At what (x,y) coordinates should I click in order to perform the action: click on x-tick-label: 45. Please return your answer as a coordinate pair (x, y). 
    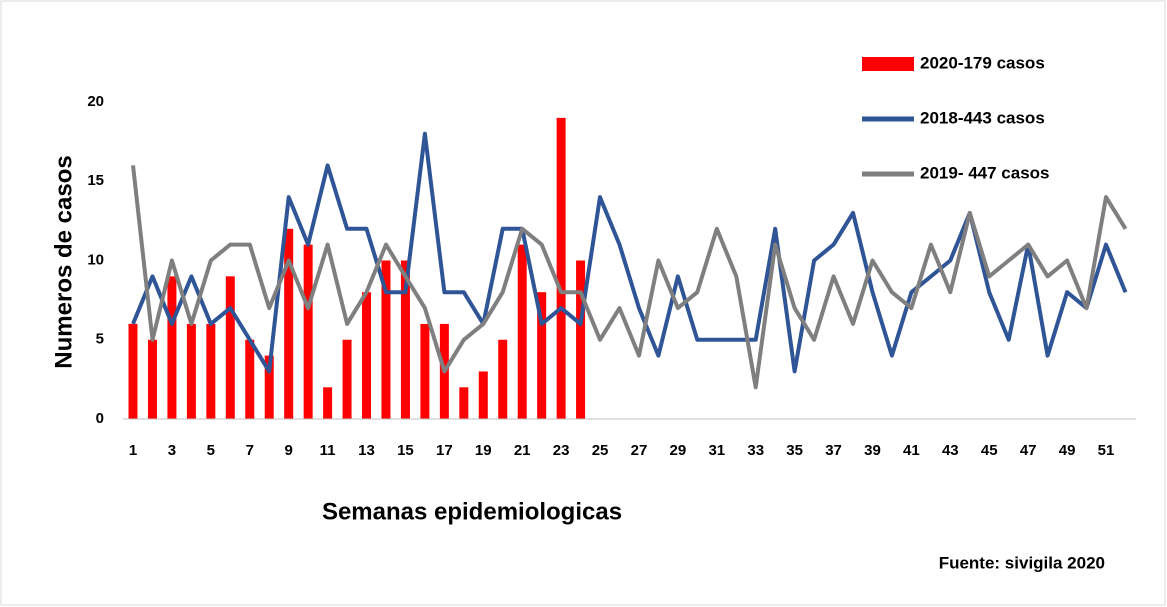
    Looking at the image, I should click on (989, 450).